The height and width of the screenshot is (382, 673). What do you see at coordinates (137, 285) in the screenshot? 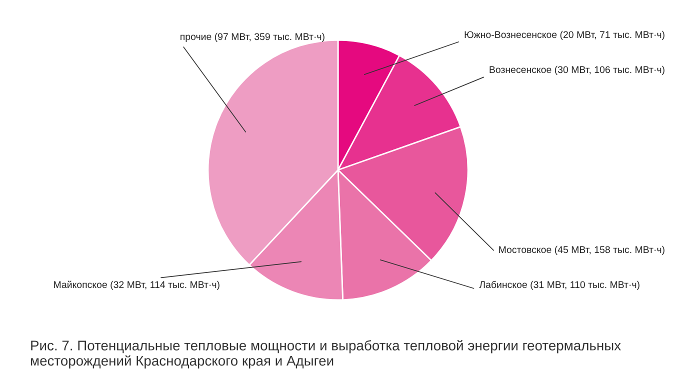
I see `slice-label: Майкопское (32 МВт, 114 тыс. МВт·ч)` at bounding box center [137, 285].